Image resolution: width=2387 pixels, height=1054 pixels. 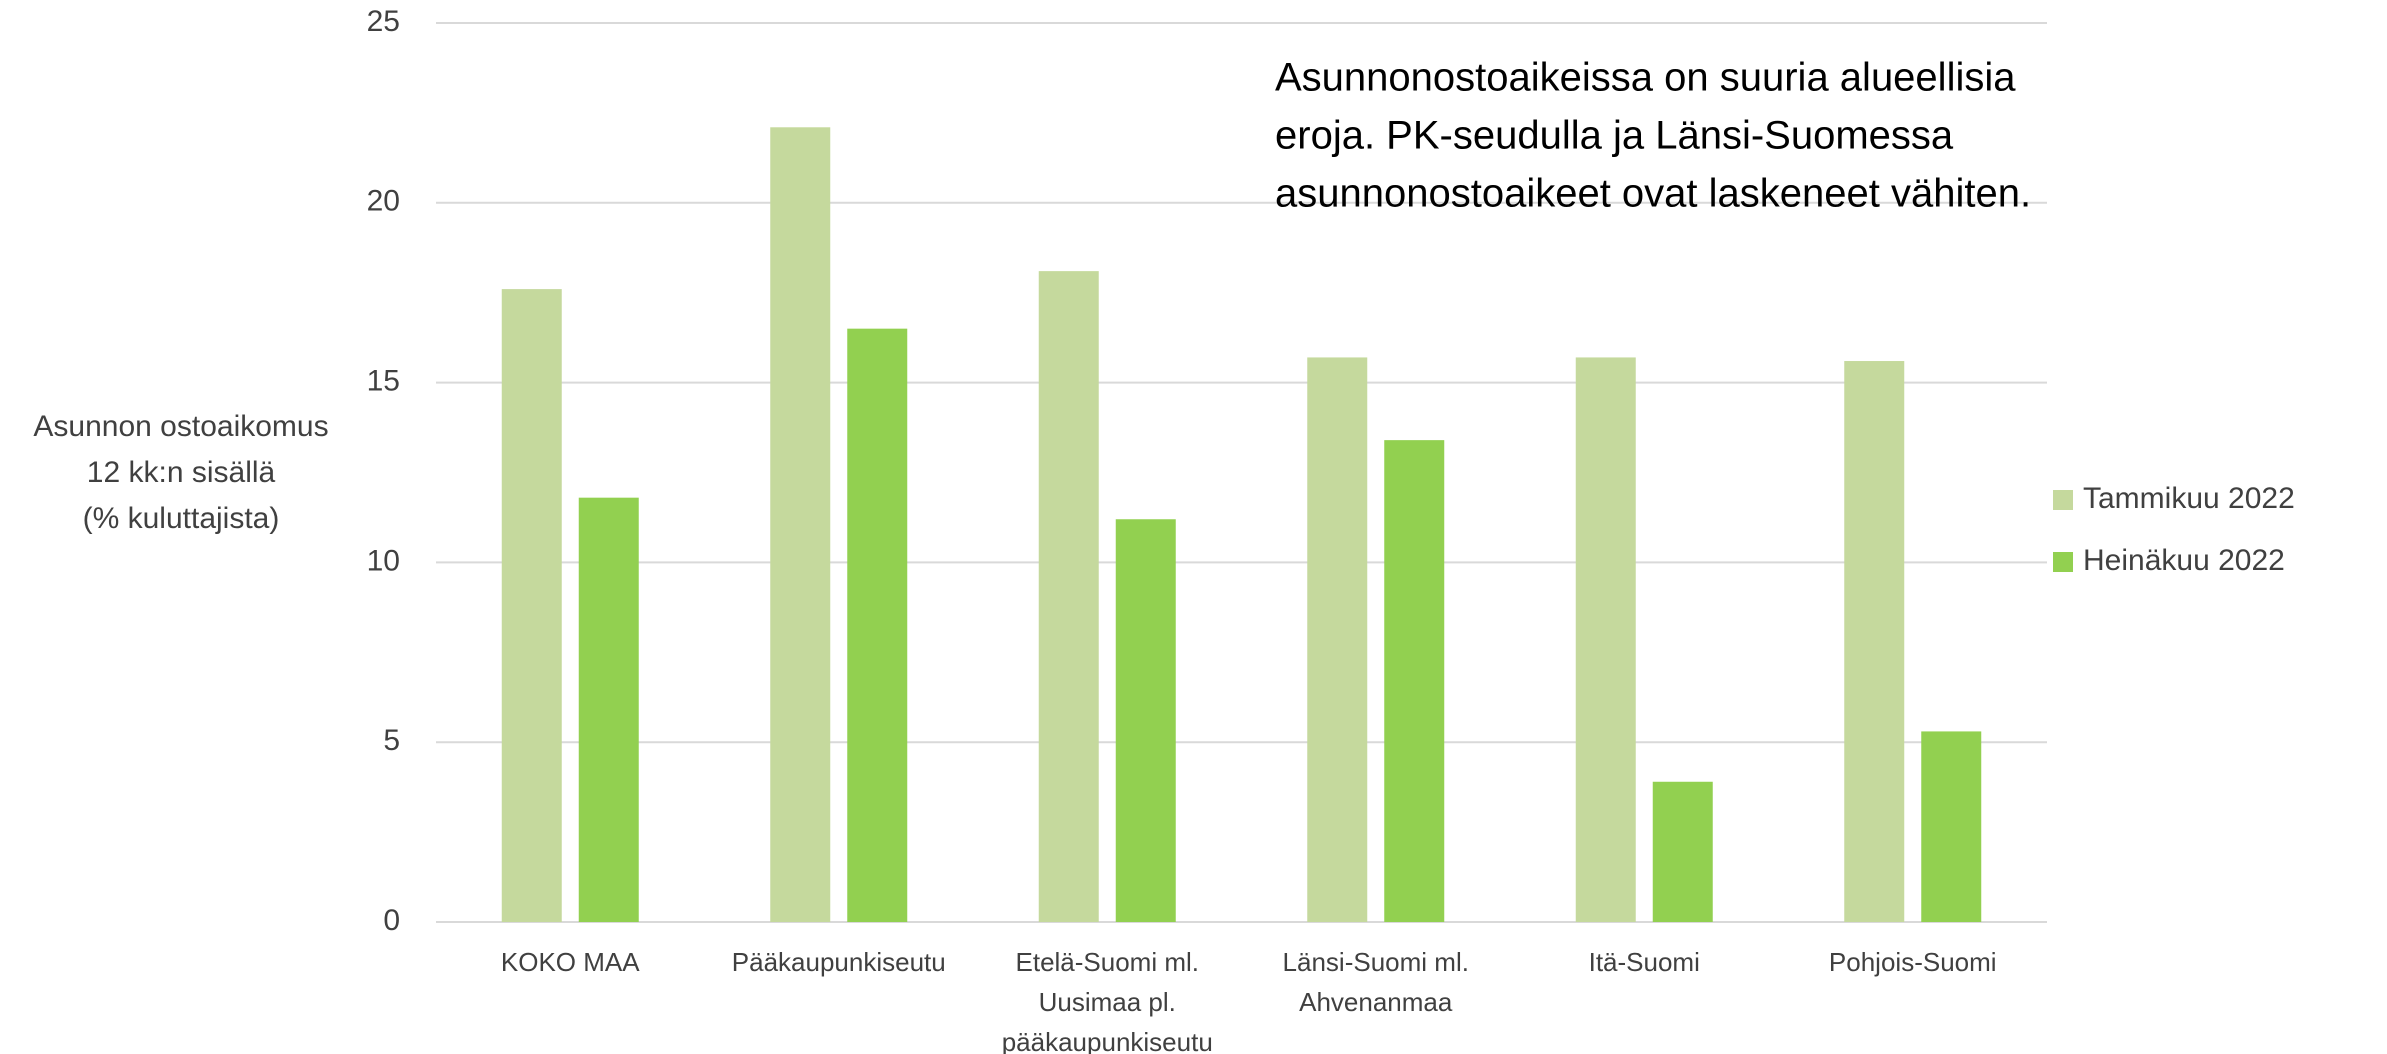 I want to click on legend-label: Tammikuu 2022, so click(x=2189, y=498).